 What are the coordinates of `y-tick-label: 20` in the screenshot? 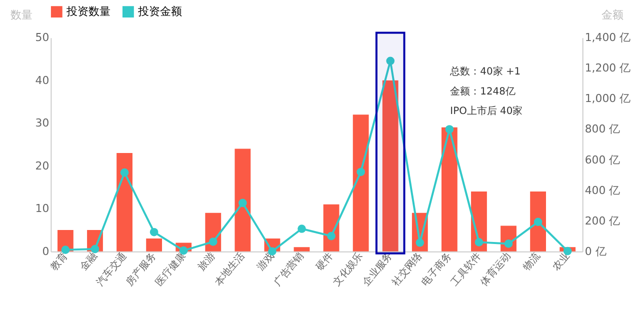 It's located at (42, 165).